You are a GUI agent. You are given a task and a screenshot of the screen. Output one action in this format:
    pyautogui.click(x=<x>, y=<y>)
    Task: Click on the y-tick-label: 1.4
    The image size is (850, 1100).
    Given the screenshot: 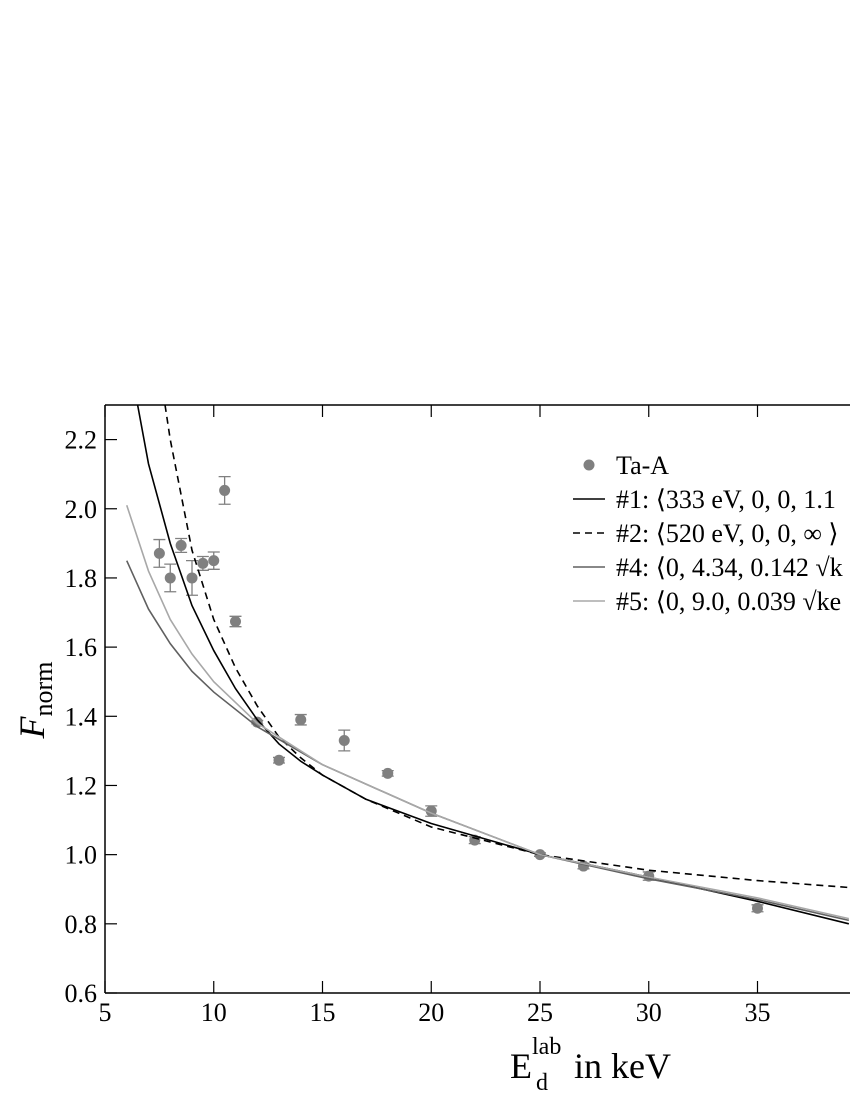 What is the action you would take?
    pyautogui.click(x=81, y=716)
    